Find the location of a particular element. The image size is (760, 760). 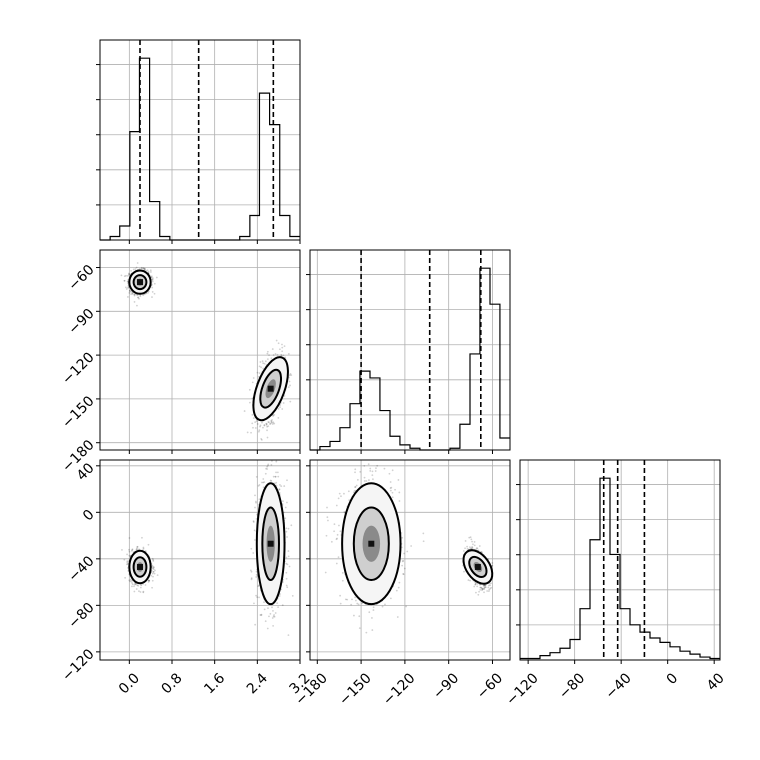

histogram-step-line is located at coordinates (410, 359).